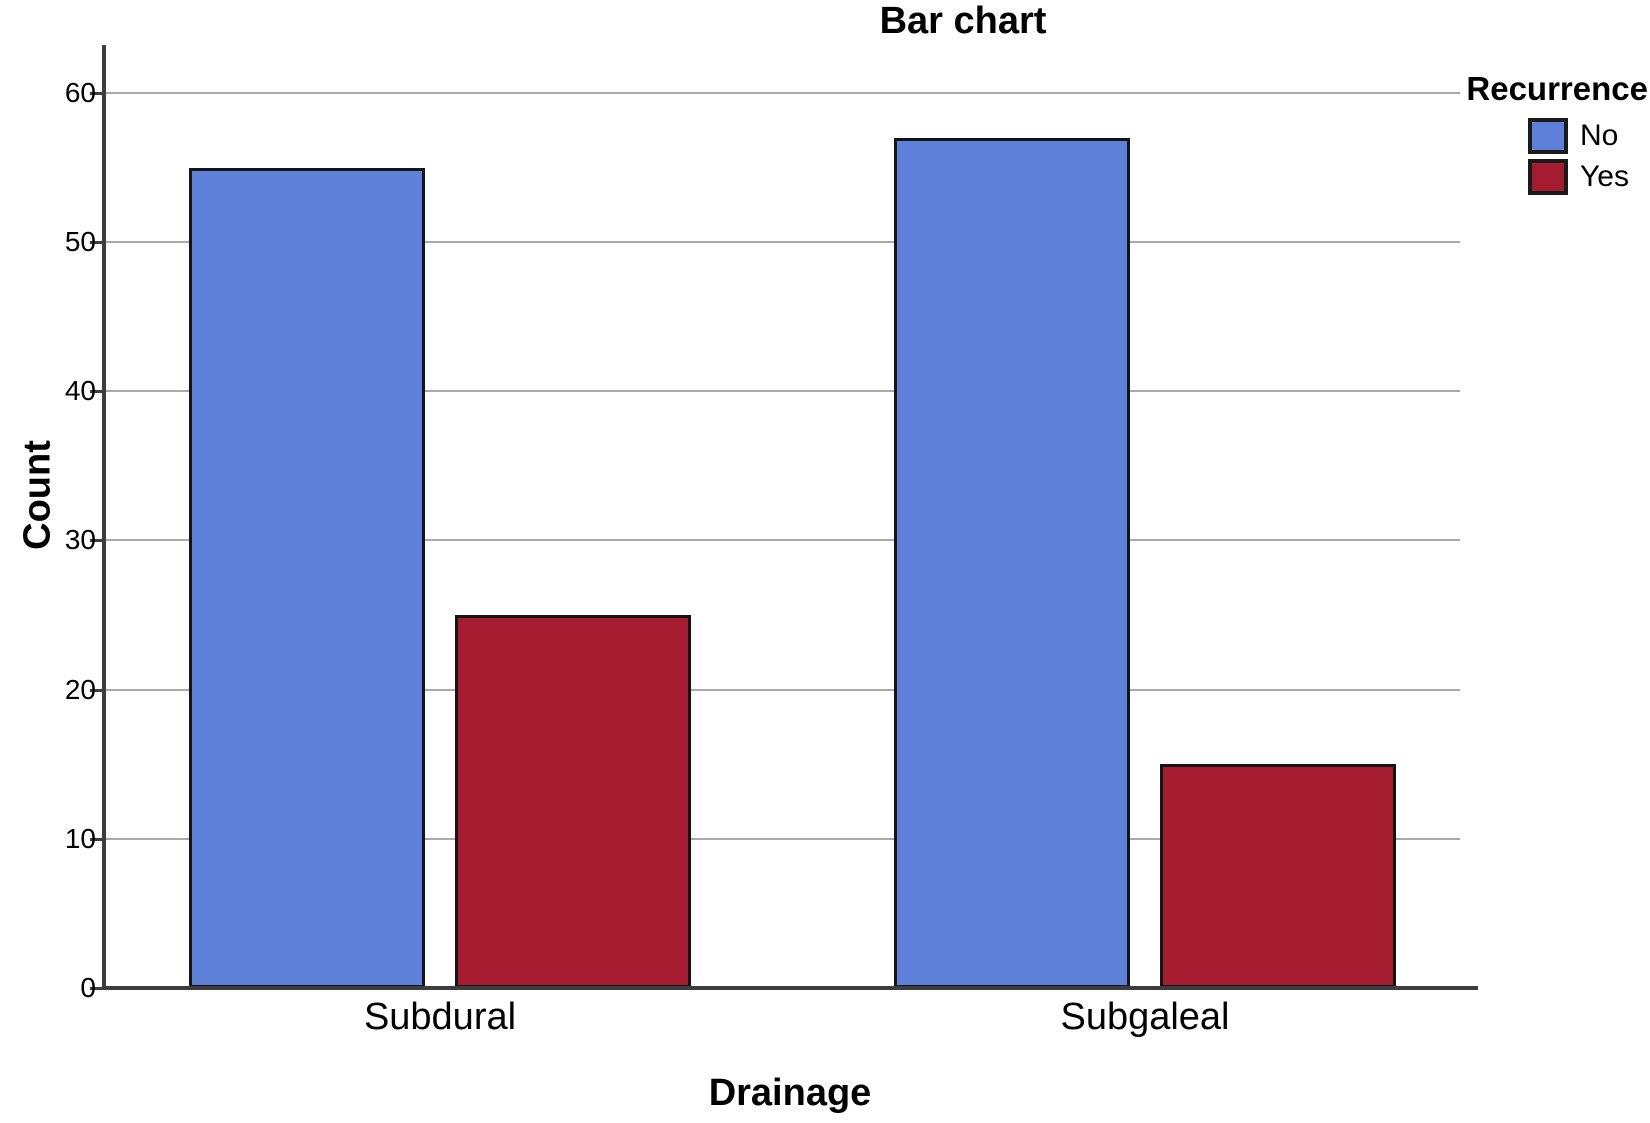  I want to click on category-label-subgaleal: Subgaleal, so click(1145, 1017).